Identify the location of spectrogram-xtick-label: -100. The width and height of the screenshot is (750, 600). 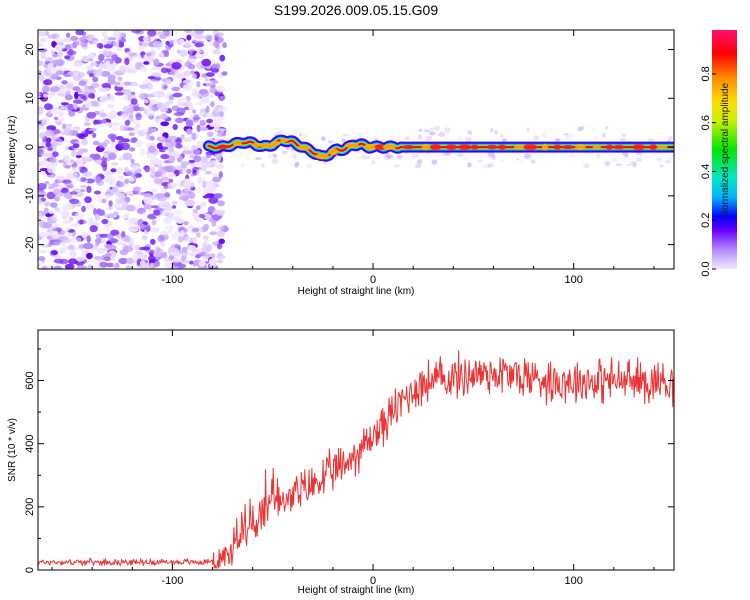
(172, 280).